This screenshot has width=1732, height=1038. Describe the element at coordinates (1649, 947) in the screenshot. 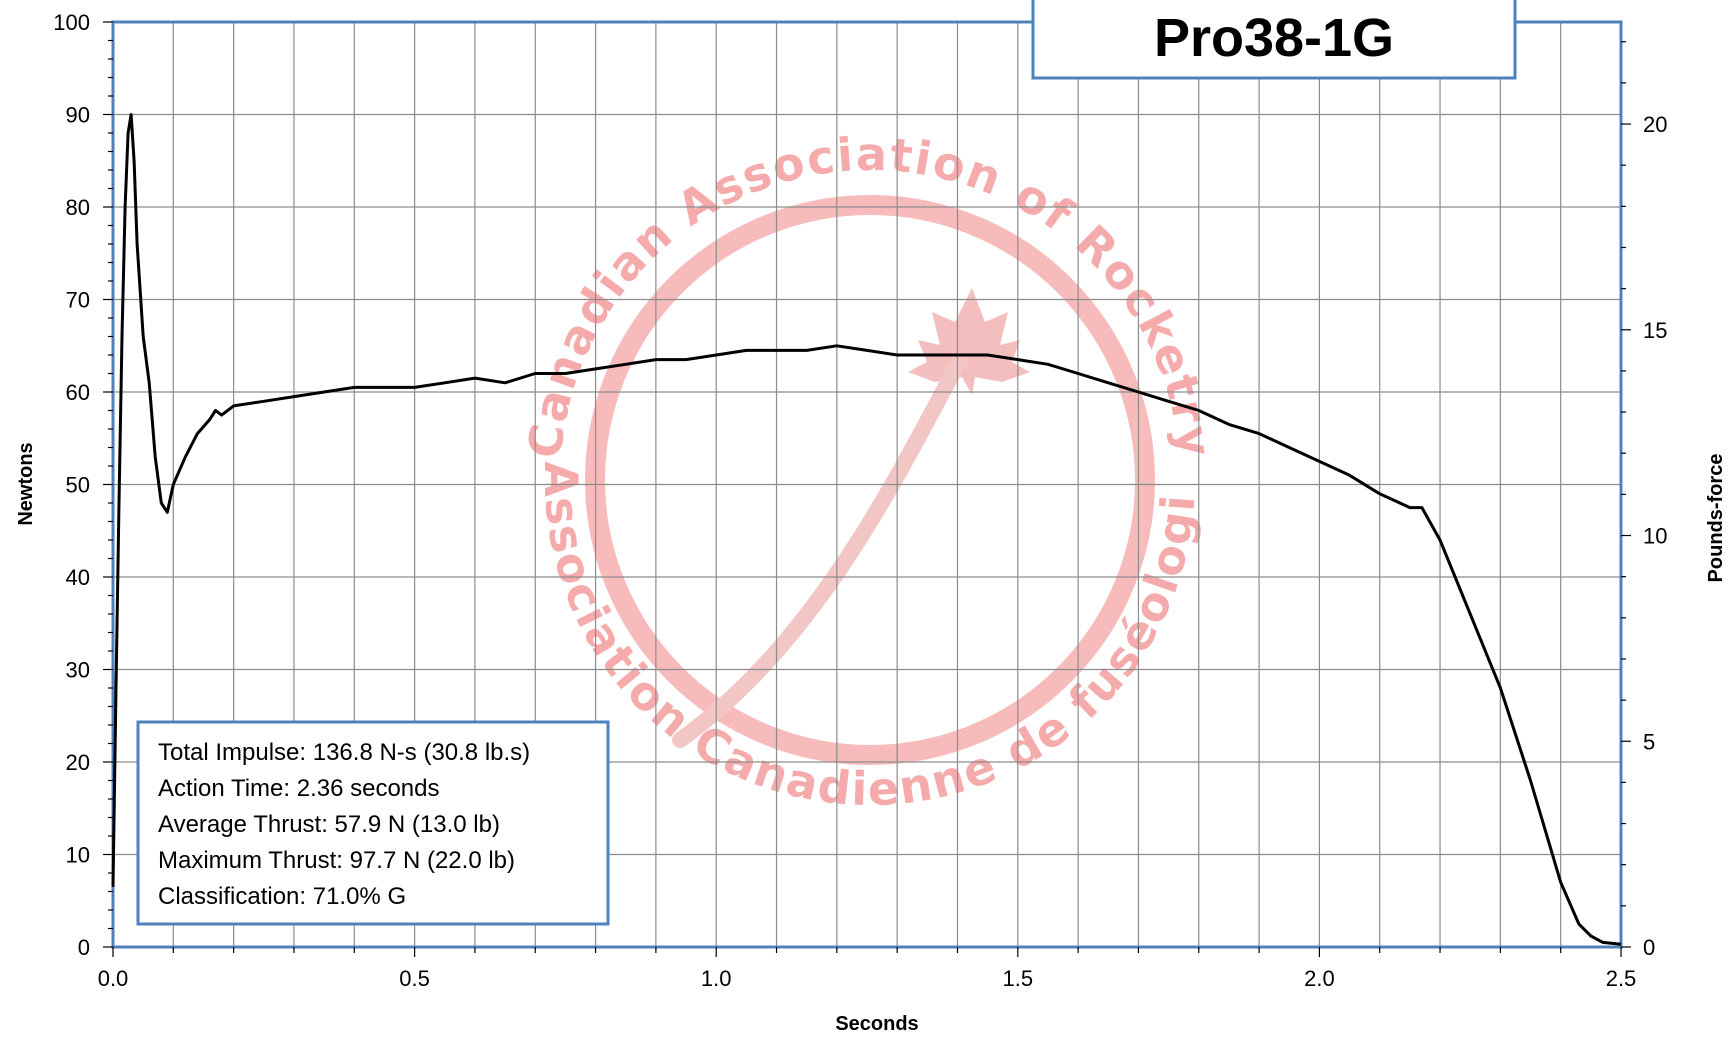

I see `y2-tick-label: 0` at that location.